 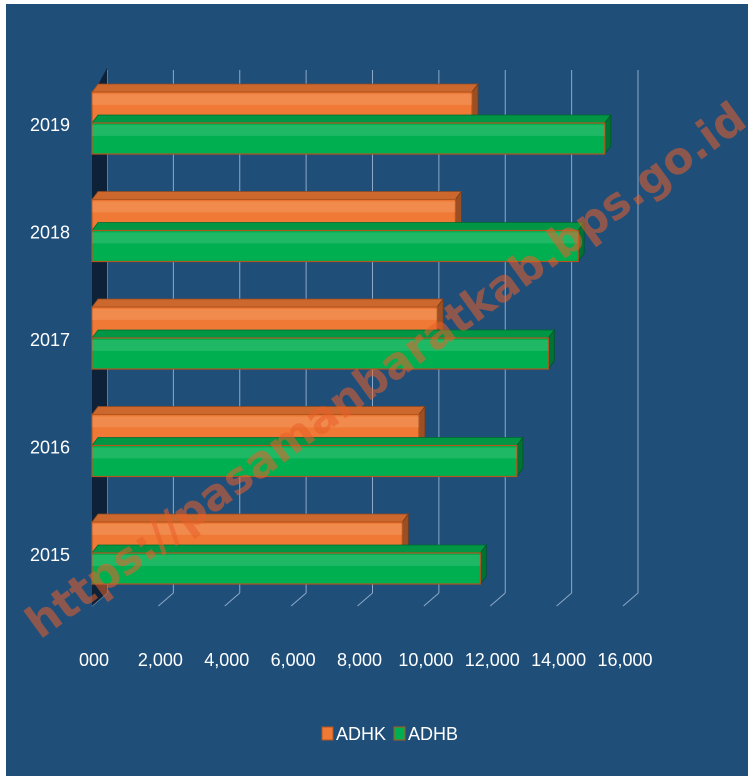 I want to click on x-tick-label: 8,000, so click(x=359, y=660).